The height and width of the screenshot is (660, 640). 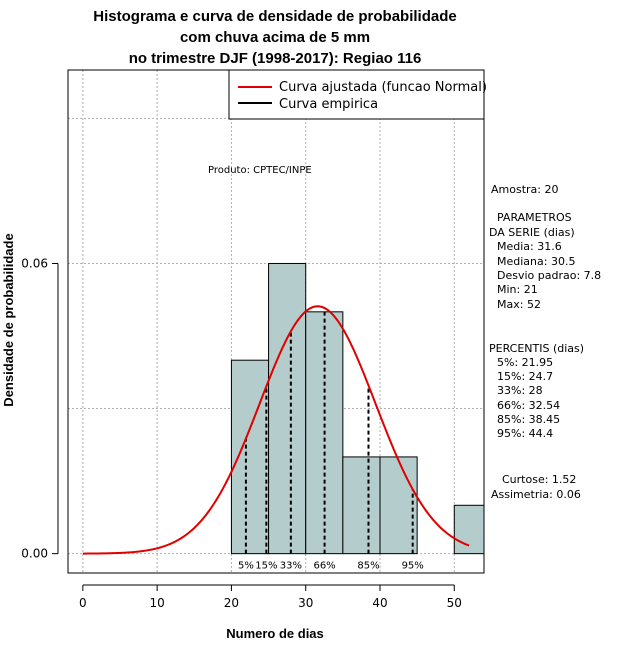 I want to click on x-tick-label: 50, so click(x=454, y=603).